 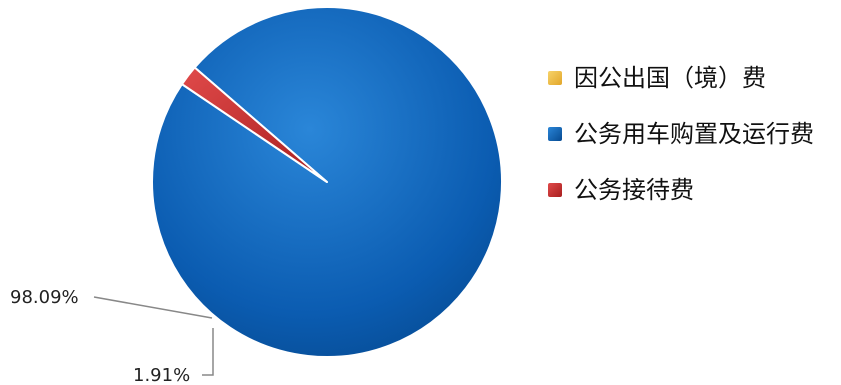 I want to click on data-label-98: 98.09%, so click(x=44, y=297).